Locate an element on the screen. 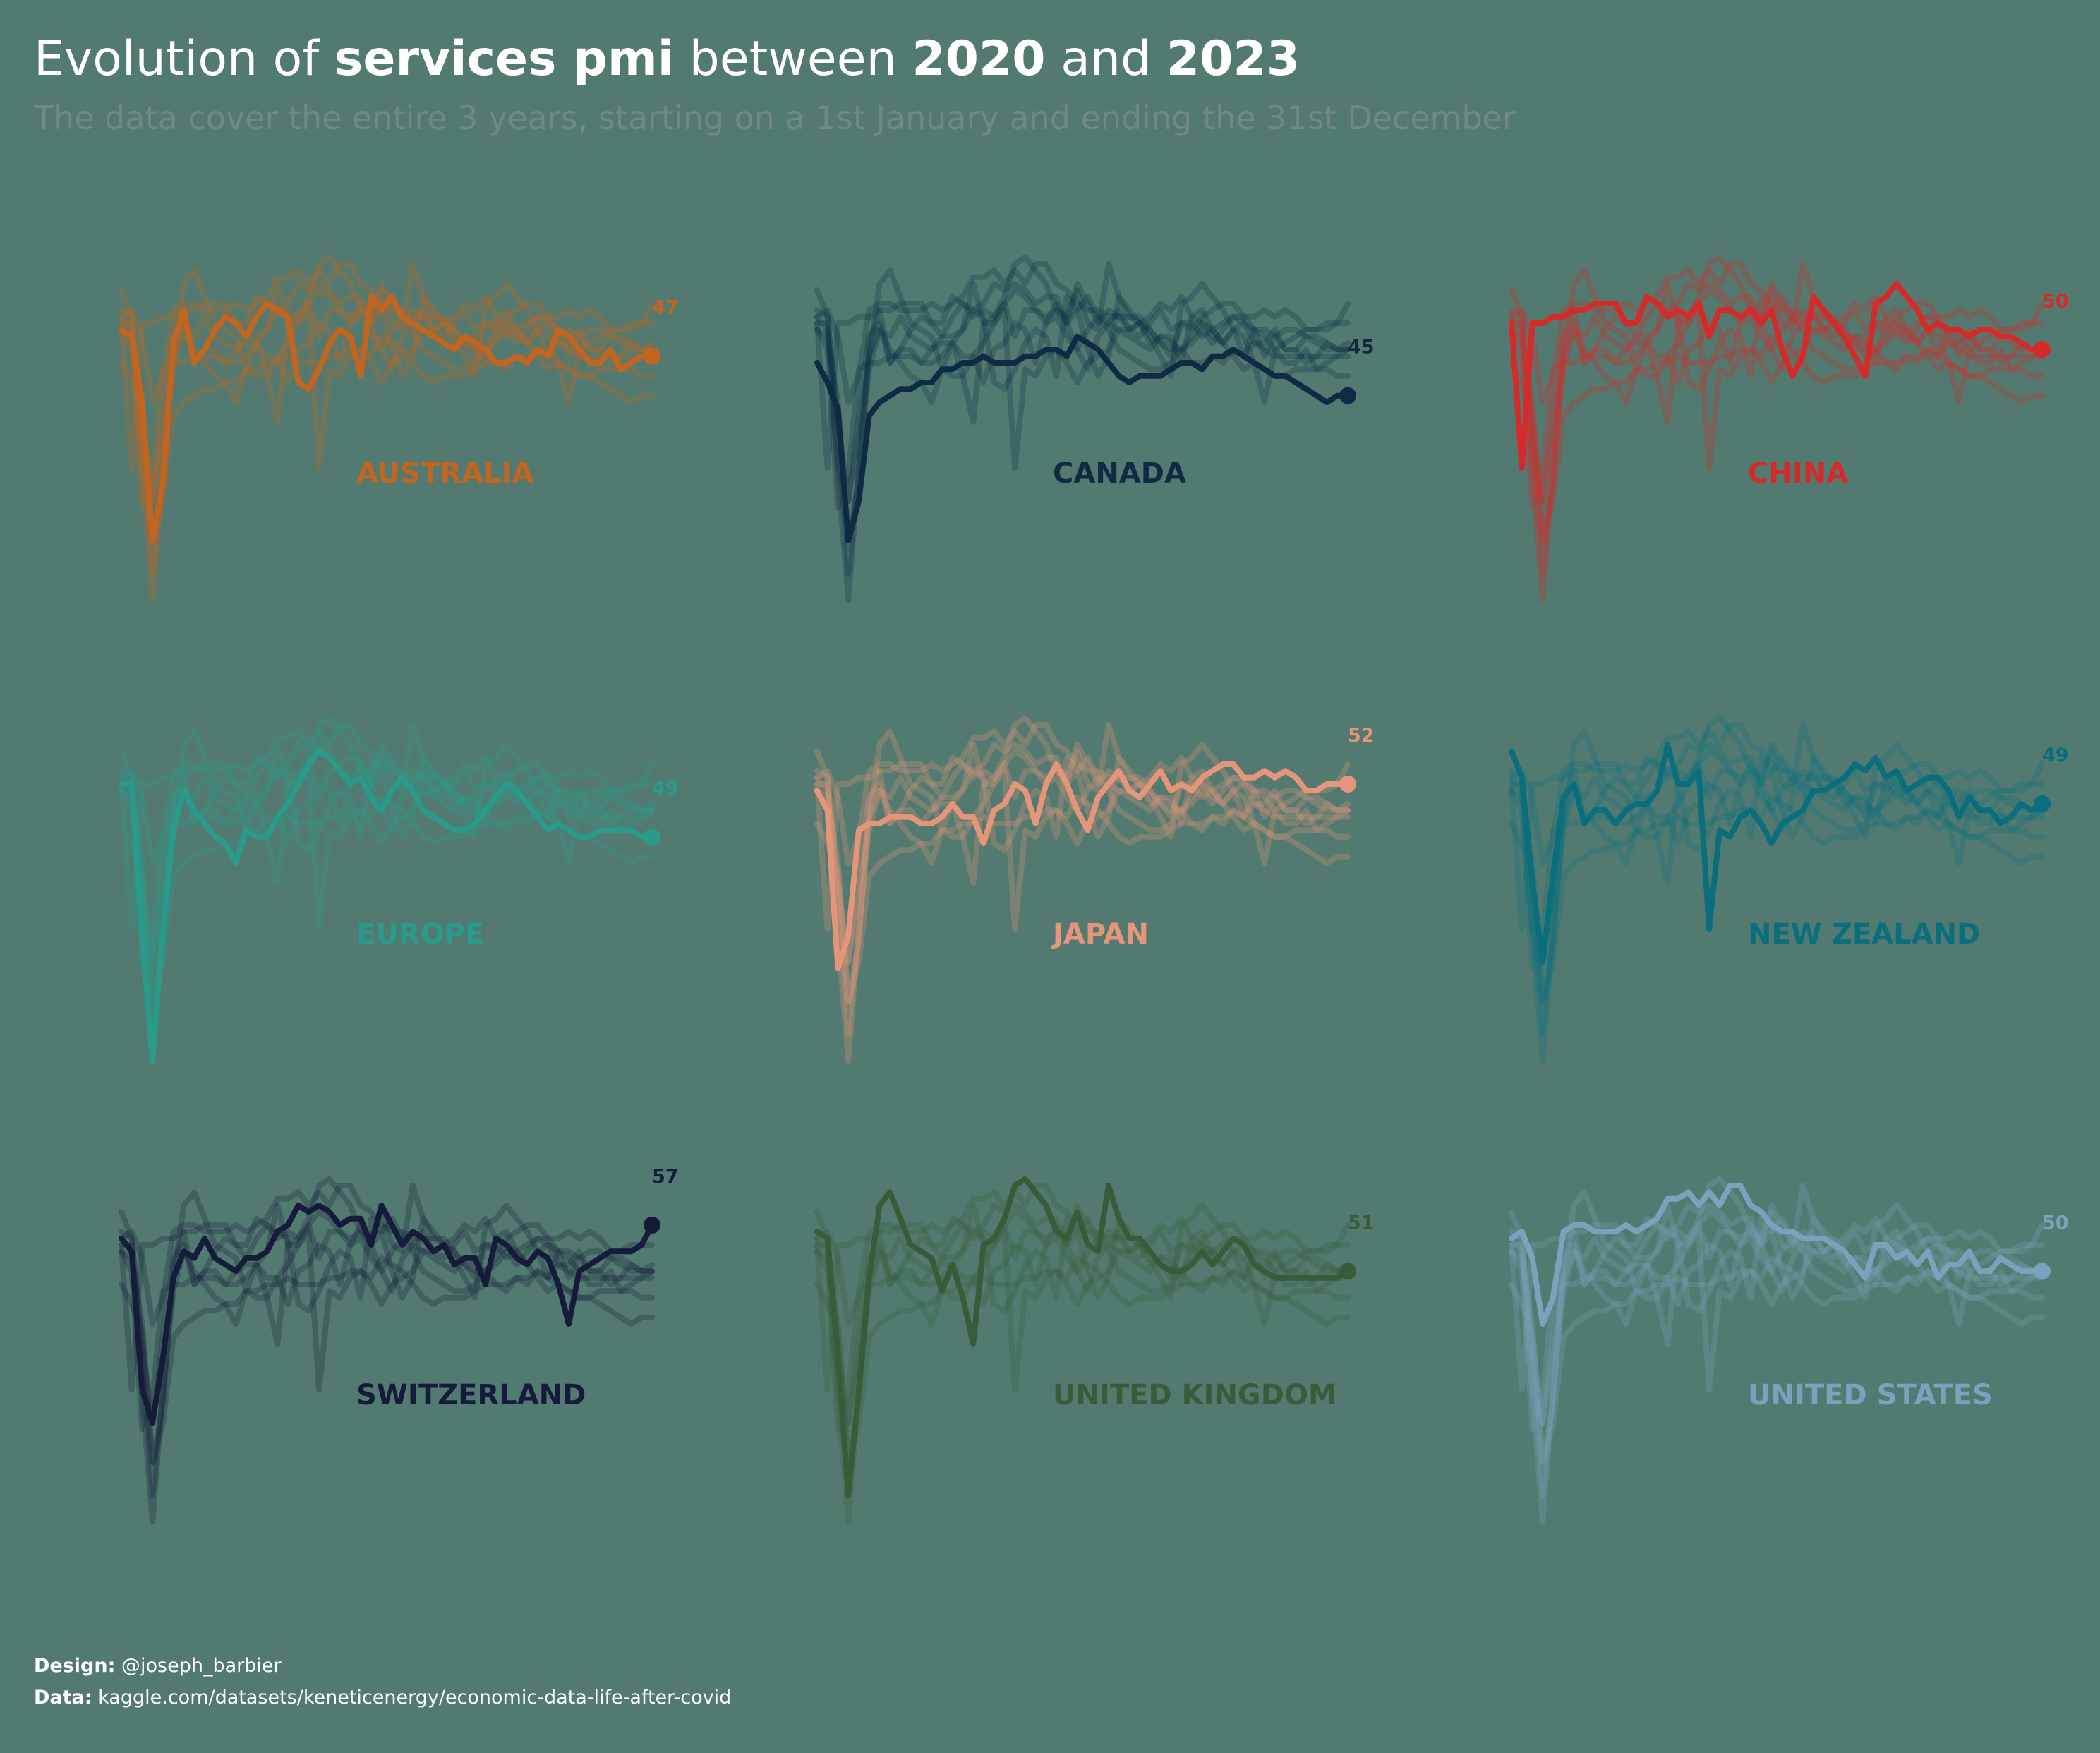  panel-japan: 52 JAPAN is located at coordinates (1094, 889).